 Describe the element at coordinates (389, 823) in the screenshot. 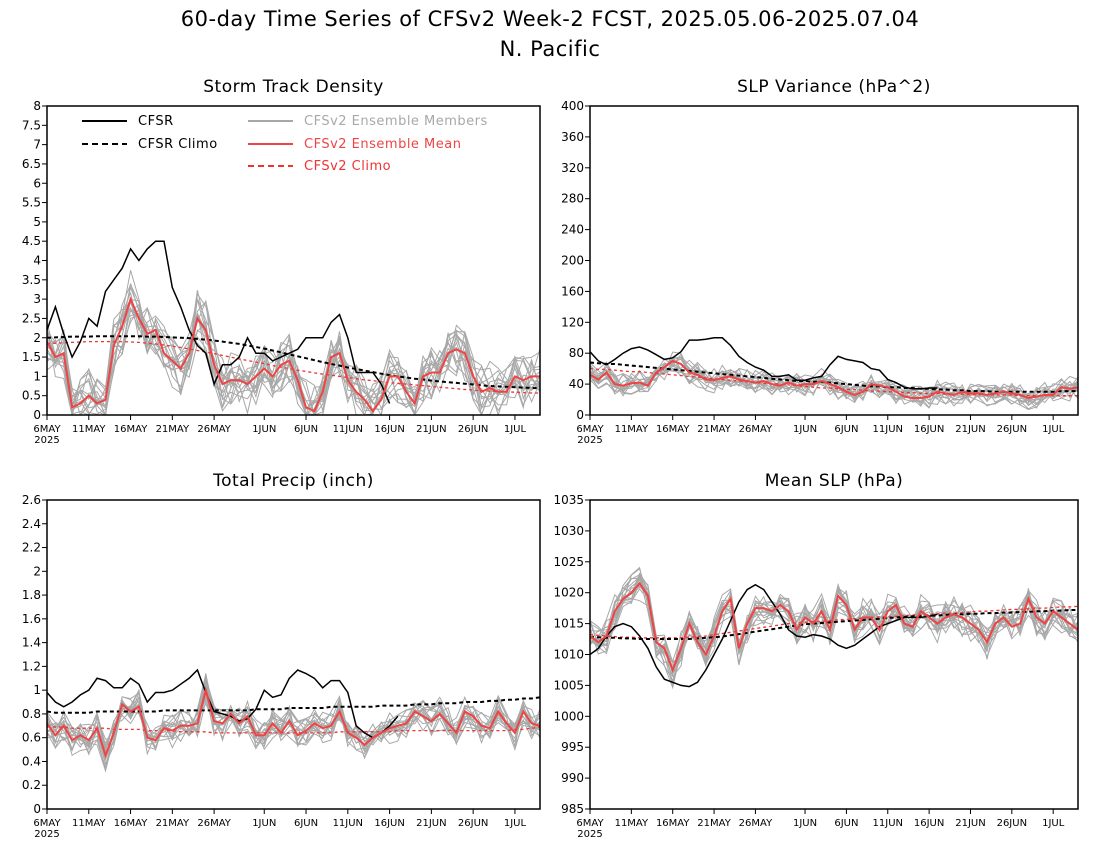

I see `x-tick-label: 16JUN` at that location.